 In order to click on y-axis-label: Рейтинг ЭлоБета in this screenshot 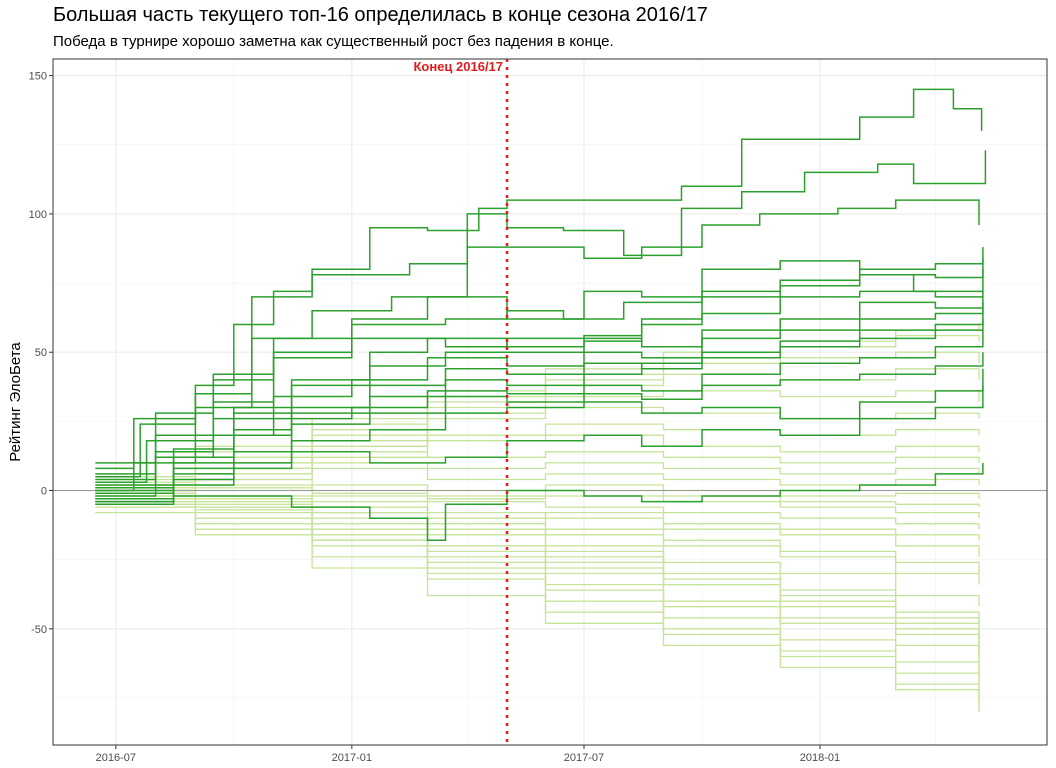, I will do `click(15, 402)`.